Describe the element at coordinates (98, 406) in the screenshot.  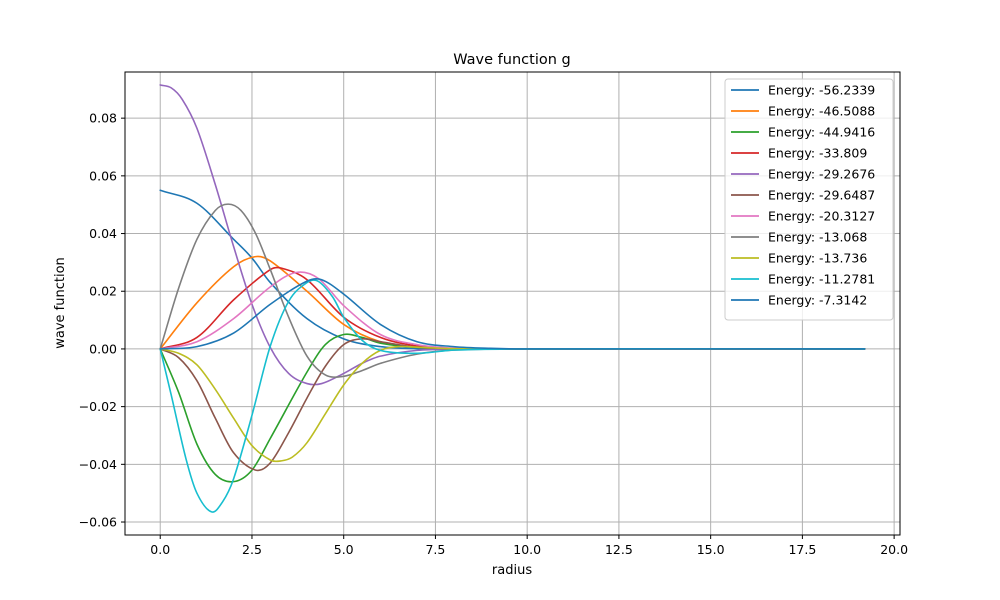
I see `y-tick-label: −0.02` at that location.